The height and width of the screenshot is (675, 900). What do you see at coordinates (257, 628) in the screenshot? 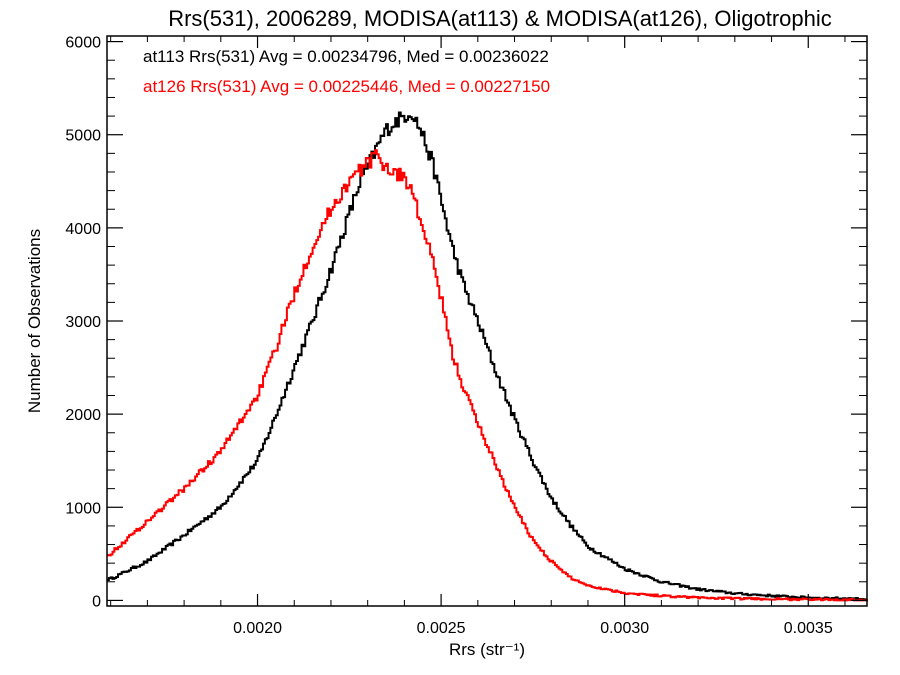
I see `x-tick-label: 0.0020` at bounding box center [257, 628].